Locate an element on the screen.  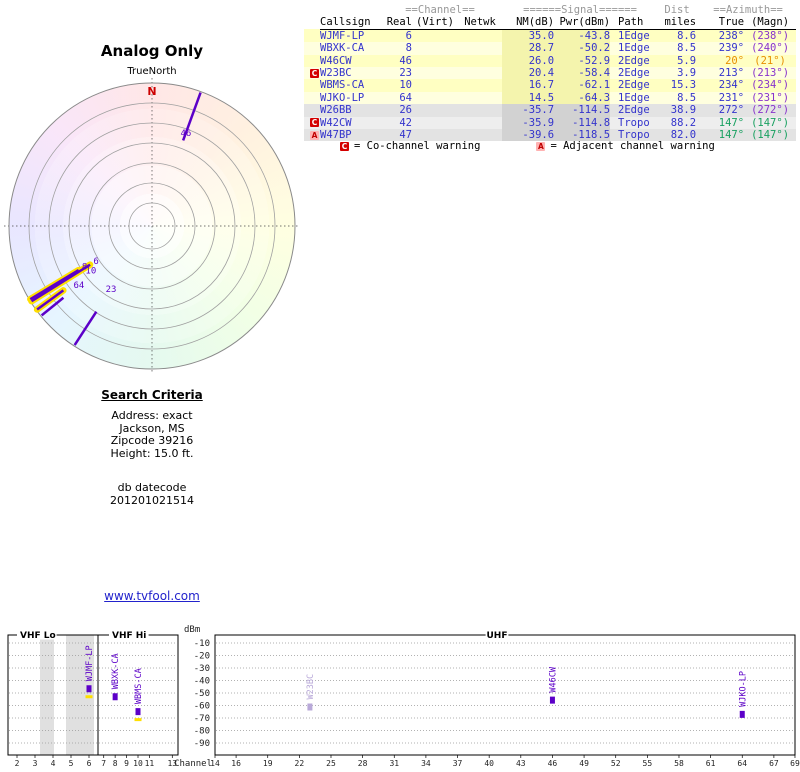
power-dbm-cell: -52.9 is located at coordinates (582, 61).